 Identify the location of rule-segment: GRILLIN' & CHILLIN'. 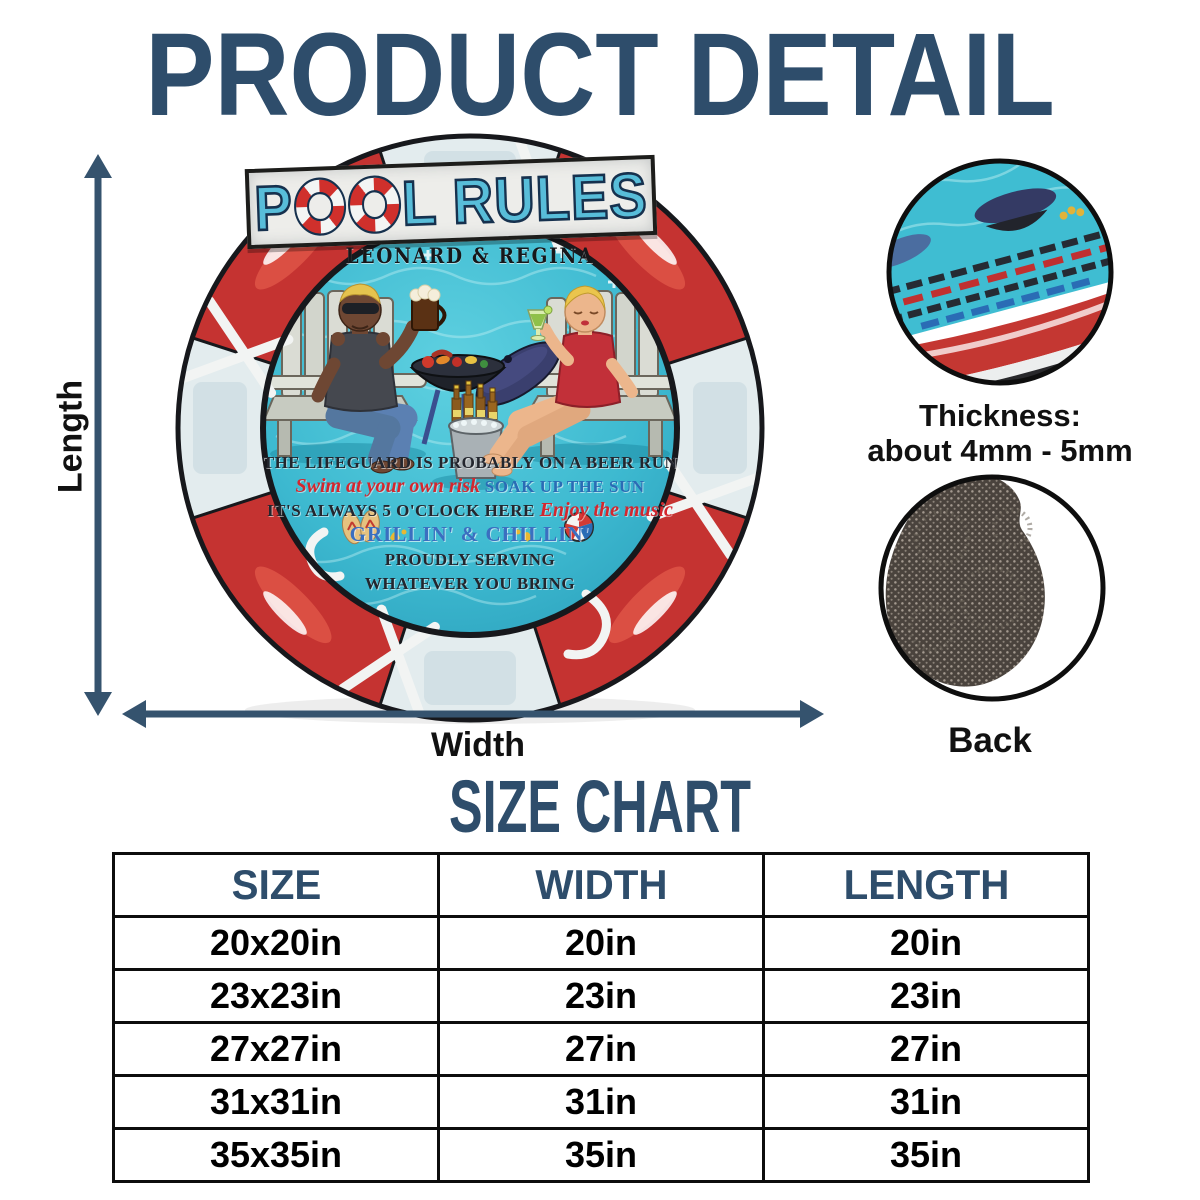
(470, 534).